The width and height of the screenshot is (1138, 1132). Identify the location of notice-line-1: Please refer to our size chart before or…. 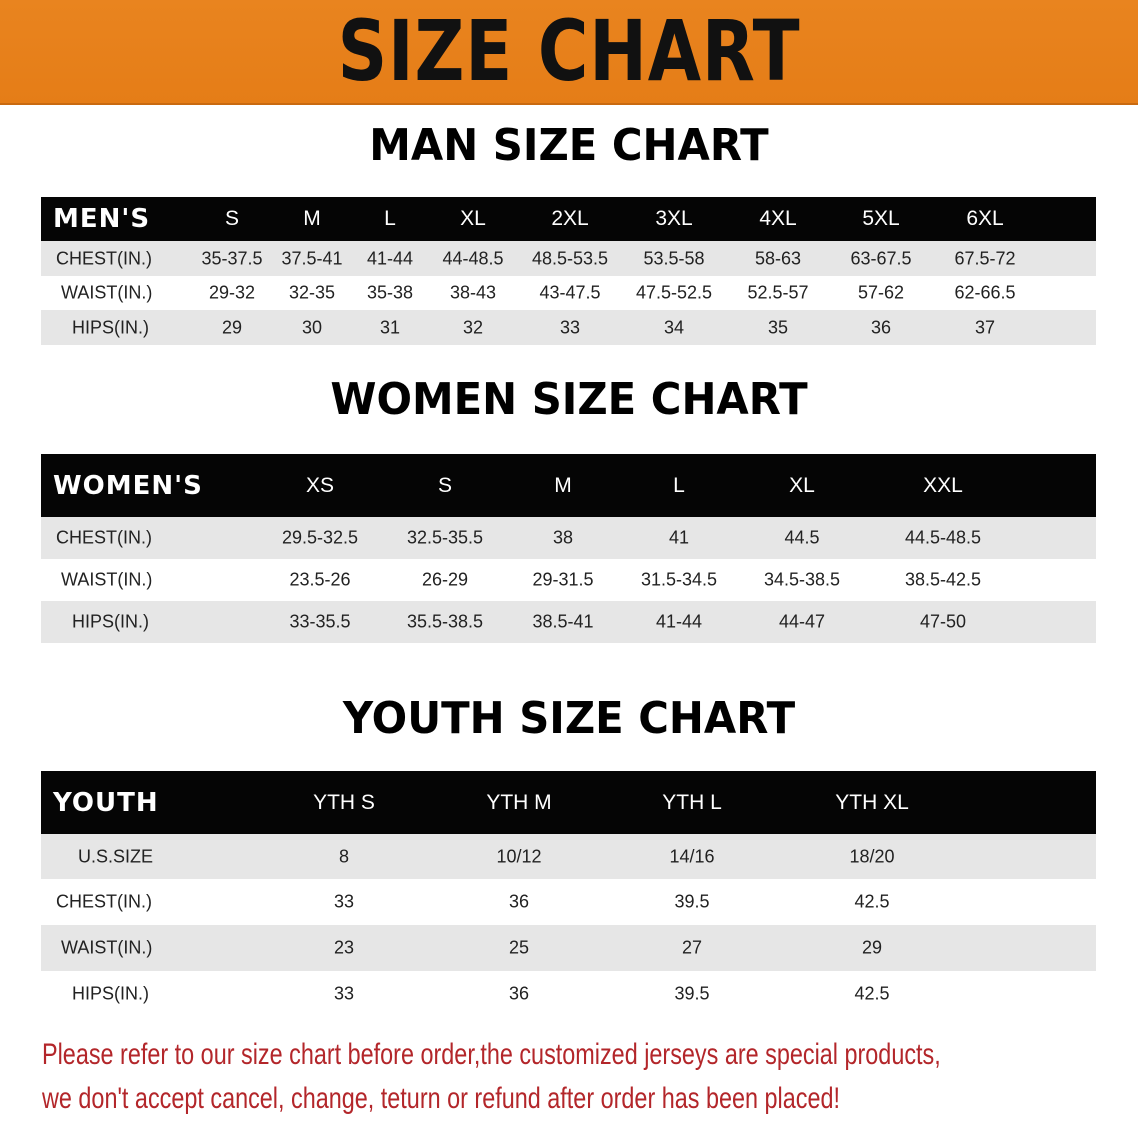
(491, 1054).